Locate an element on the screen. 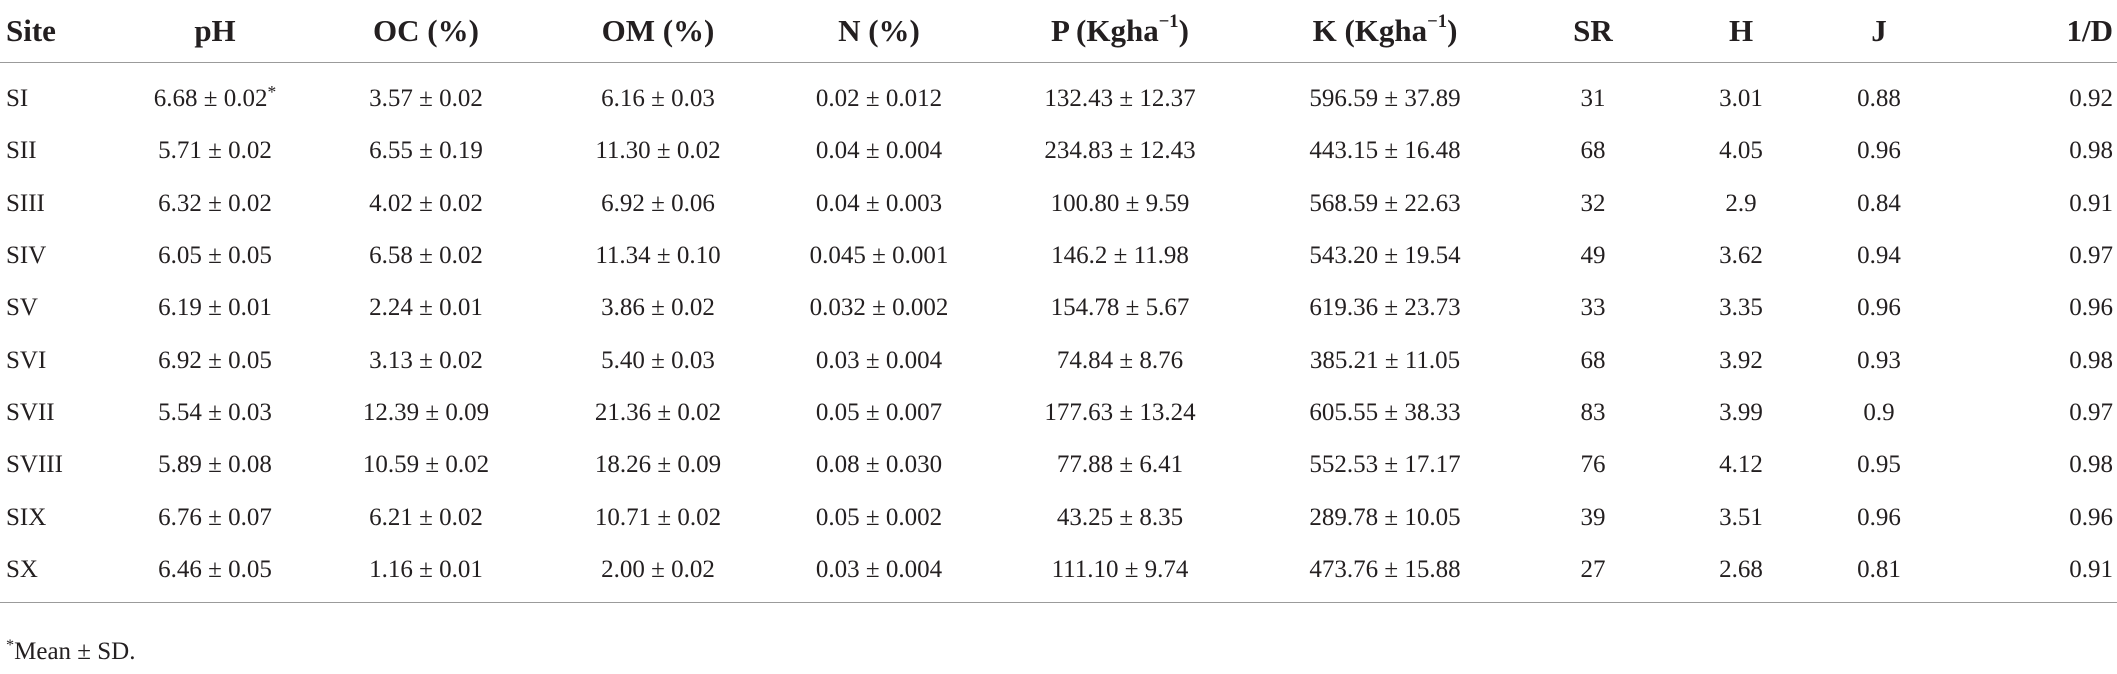  cell-h-value: 4.05 is located at coordinates (1741, 151).